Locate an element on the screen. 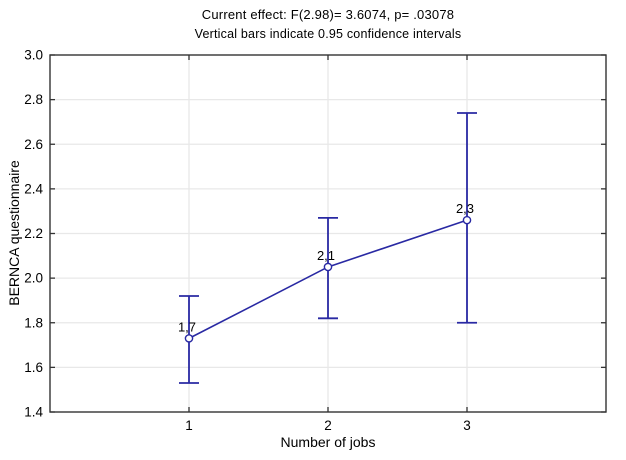 The height and width of the screenshot is (460, 626). y-tick-label: 2.2 is located at coordinates (33, 233).